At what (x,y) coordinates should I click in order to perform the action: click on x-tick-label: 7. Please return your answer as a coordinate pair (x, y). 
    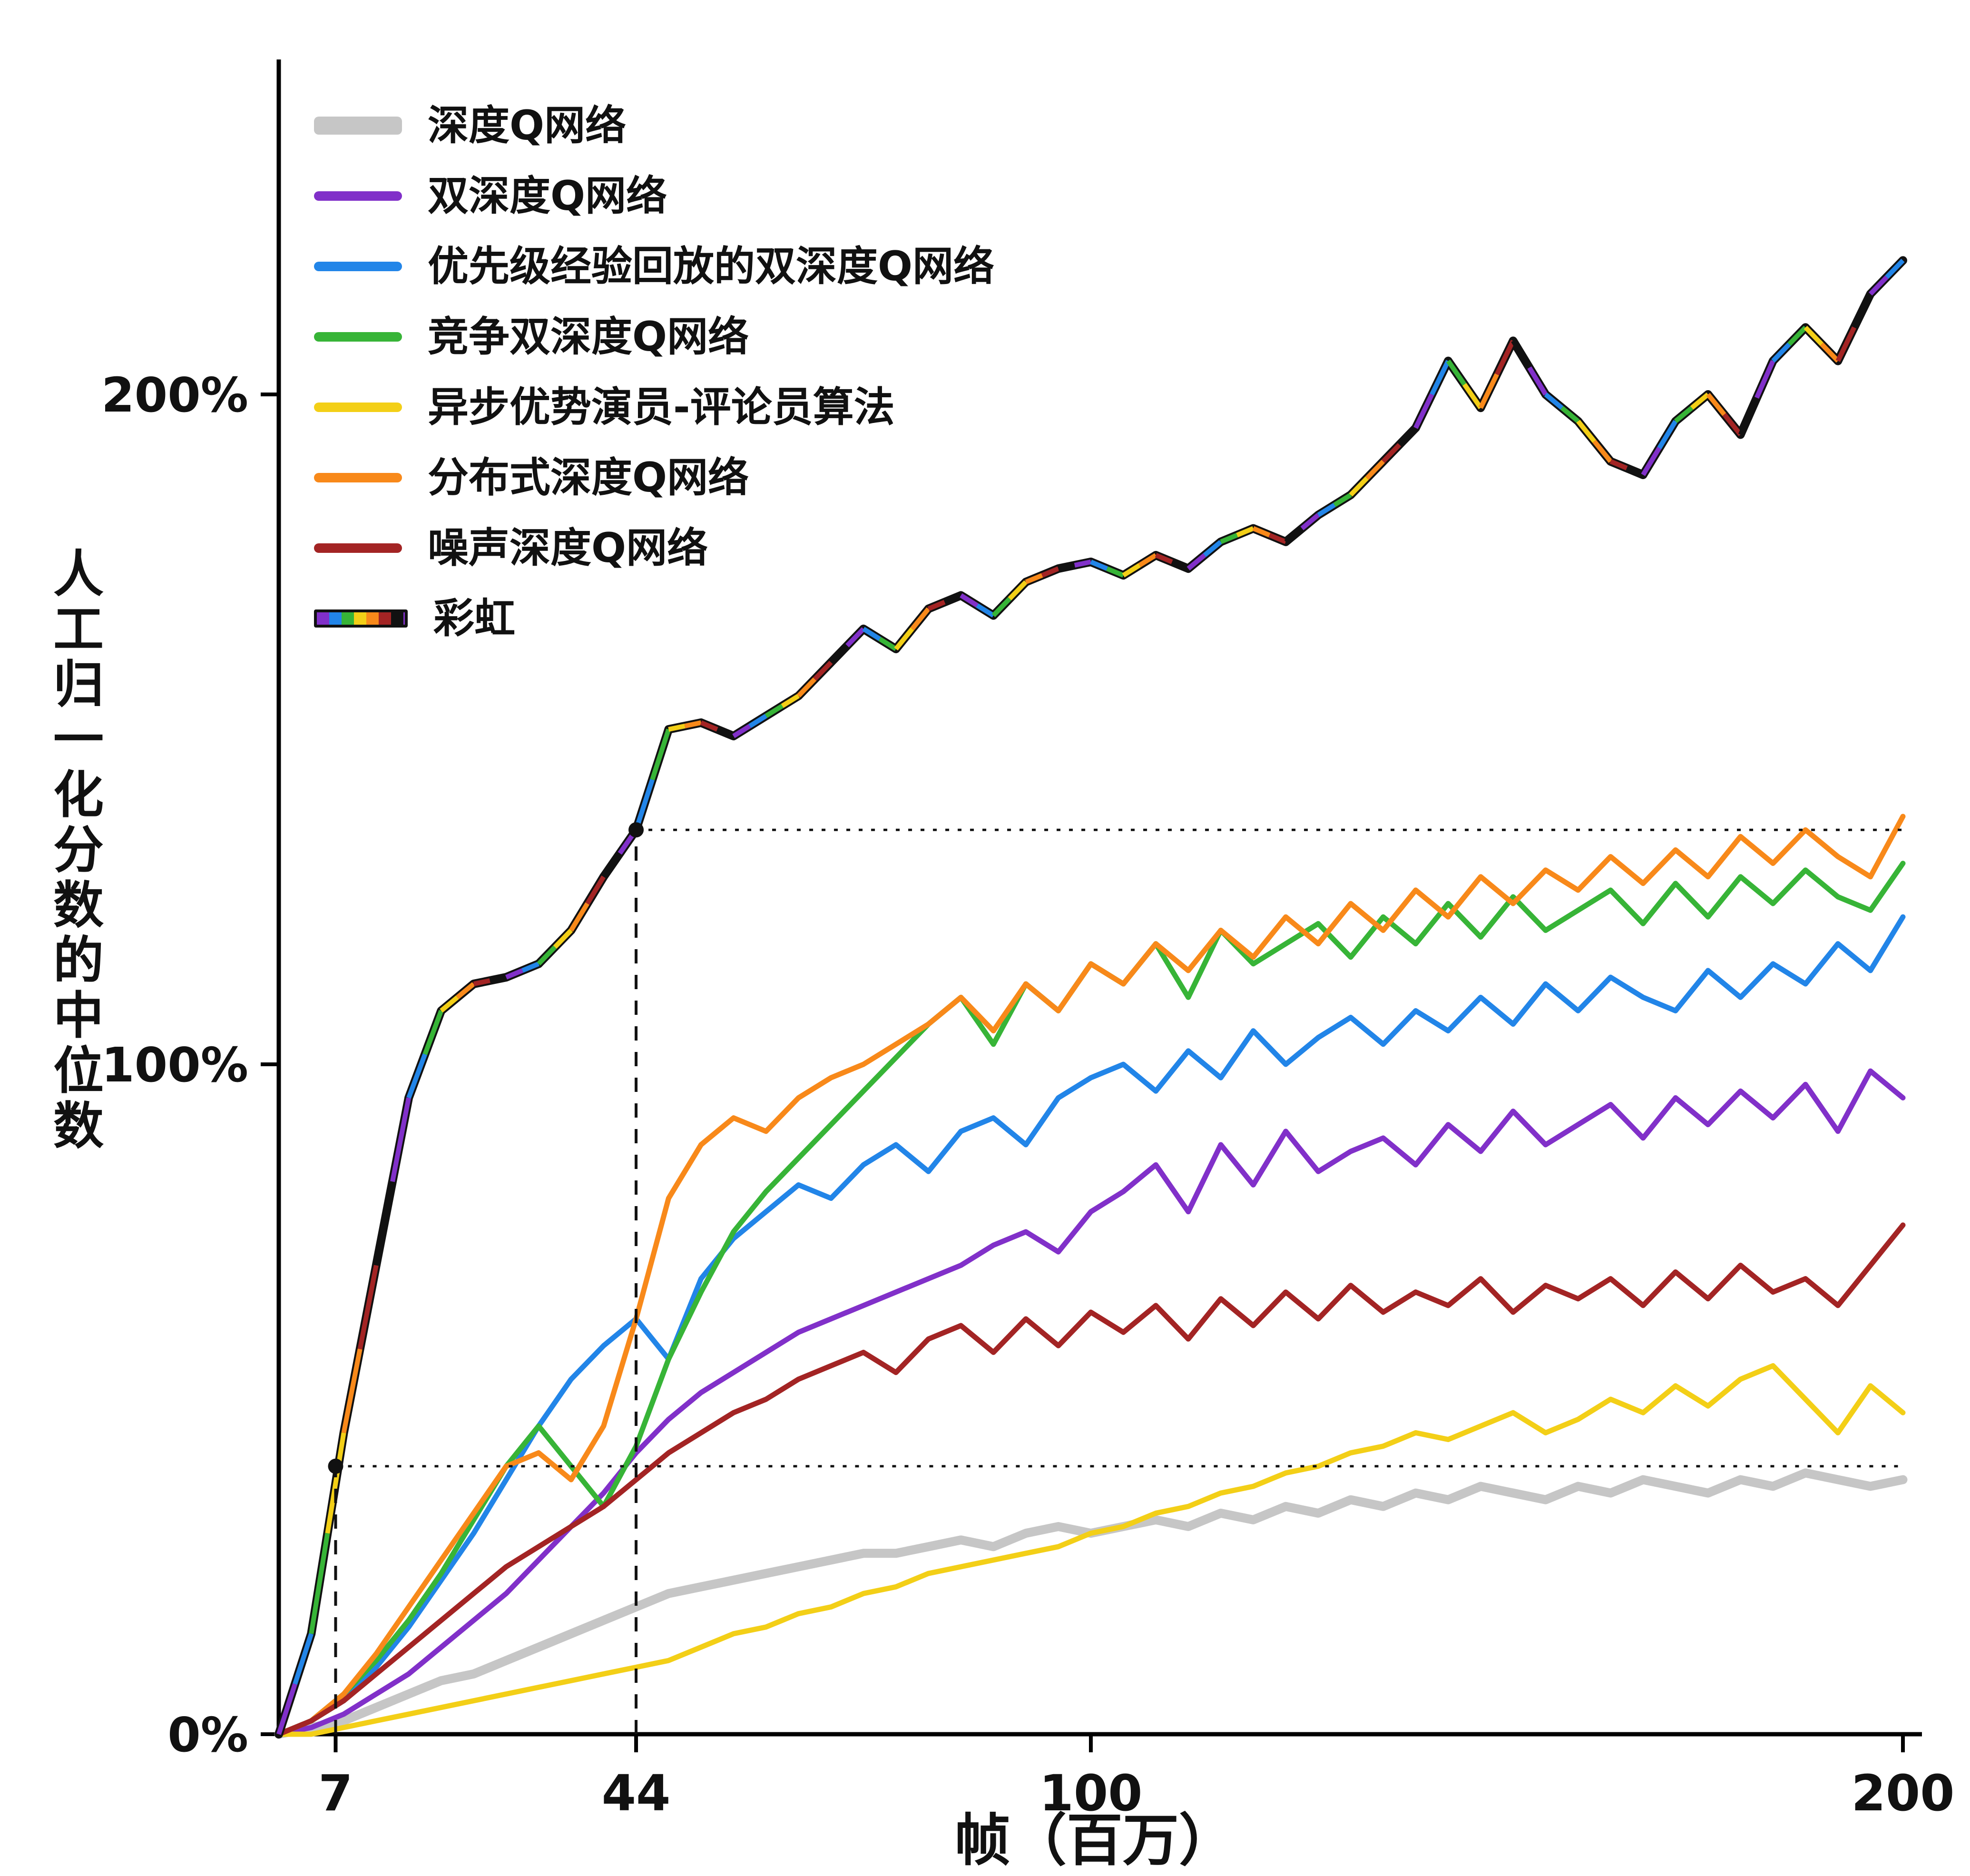
    Looking at the image, I should click on (335, 1793).